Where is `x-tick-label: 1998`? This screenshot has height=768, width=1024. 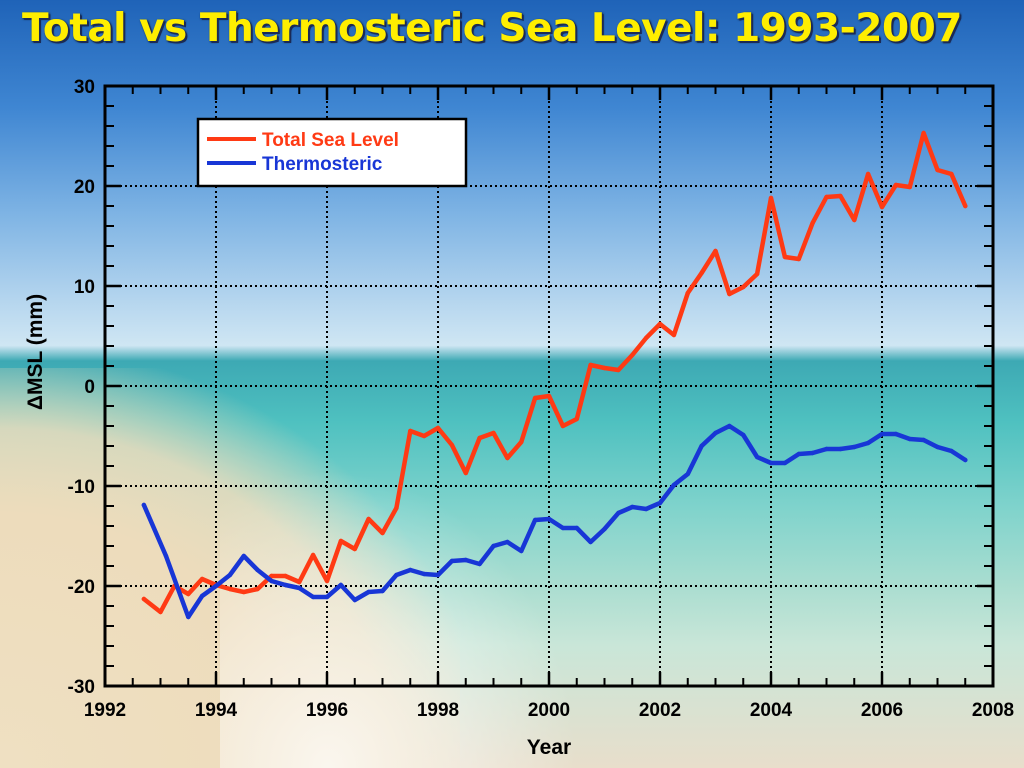 x-tick-label: 1998 is located at coordinates (438, 710).